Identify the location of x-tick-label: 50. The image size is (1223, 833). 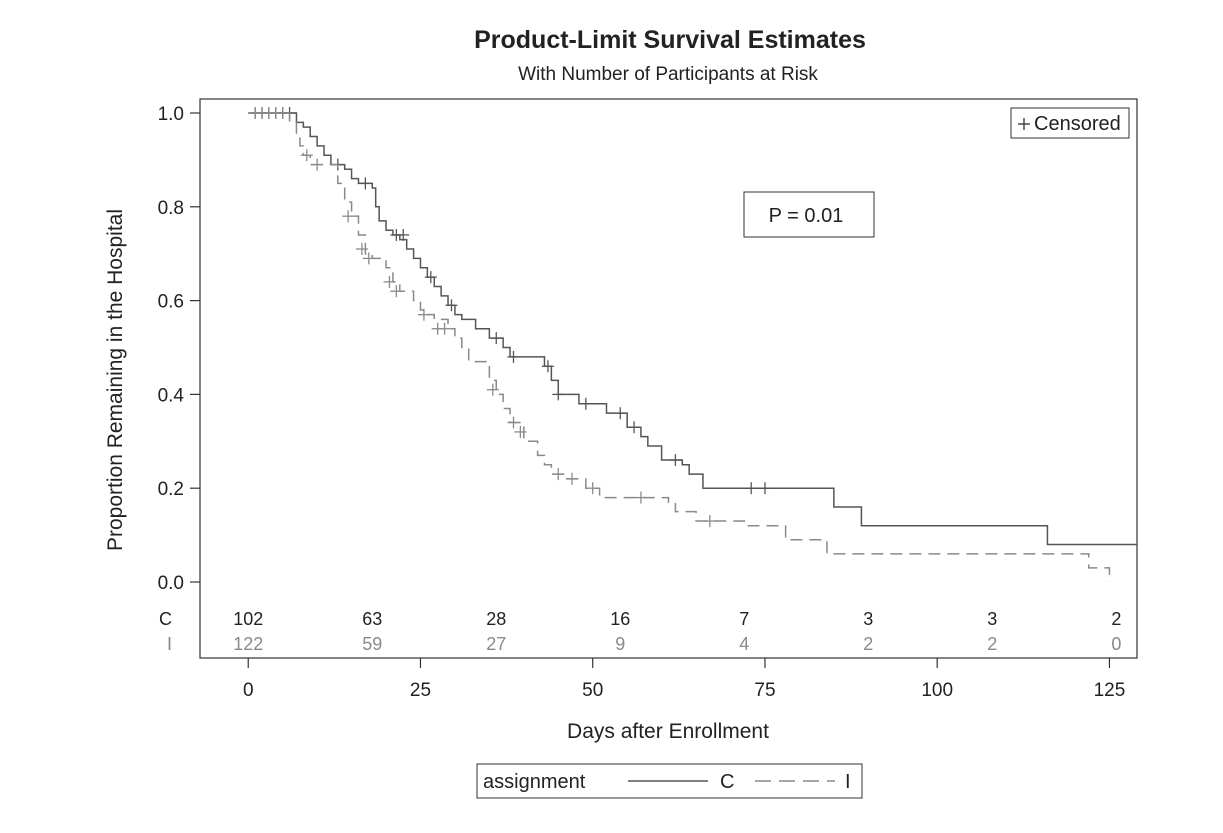
(592, 690).